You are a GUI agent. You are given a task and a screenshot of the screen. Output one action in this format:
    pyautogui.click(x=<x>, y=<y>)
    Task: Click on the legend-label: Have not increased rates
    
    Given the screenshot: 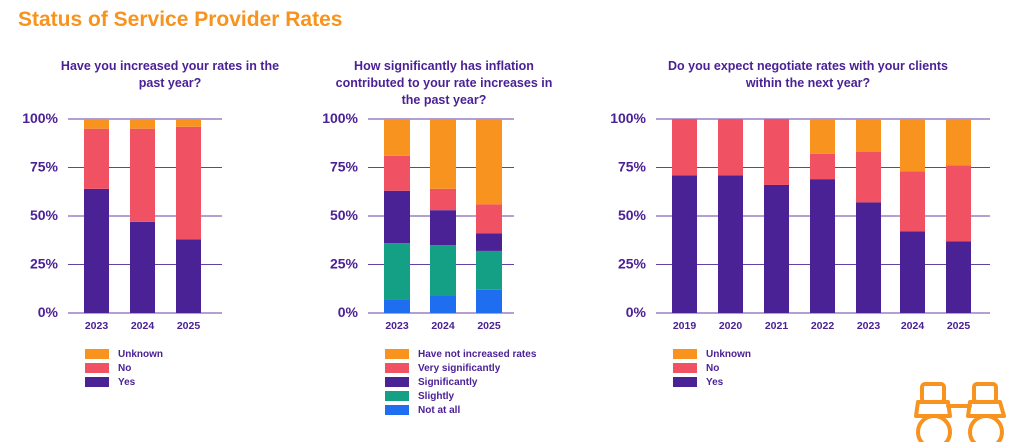 What is the action you would take?
    pyautogui.click(x=477, y=354)
    